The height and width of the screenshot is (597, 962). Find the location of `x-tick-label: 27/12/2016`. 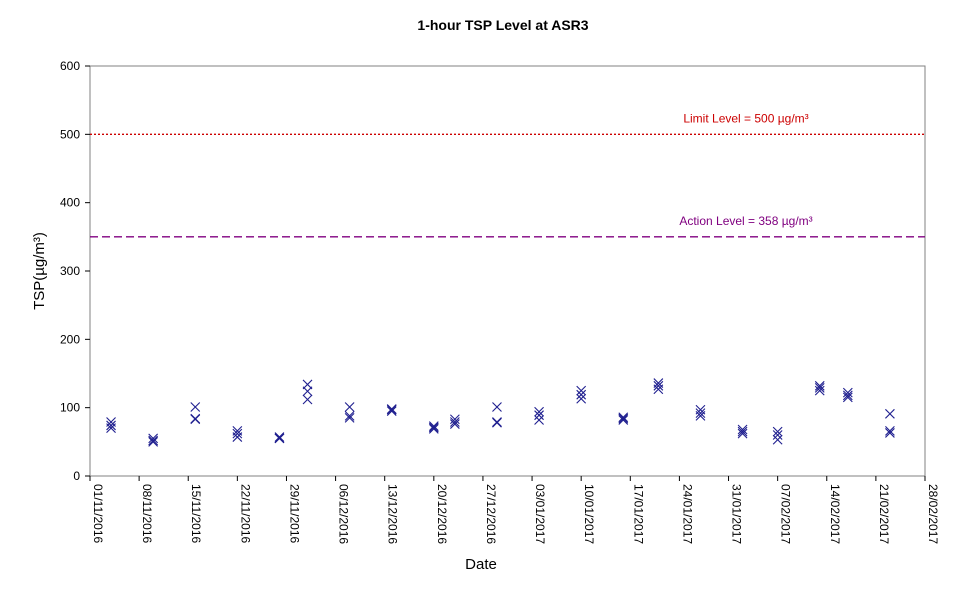

x-tick-label: 27/12/2016 is located at coordinates (491, 514).